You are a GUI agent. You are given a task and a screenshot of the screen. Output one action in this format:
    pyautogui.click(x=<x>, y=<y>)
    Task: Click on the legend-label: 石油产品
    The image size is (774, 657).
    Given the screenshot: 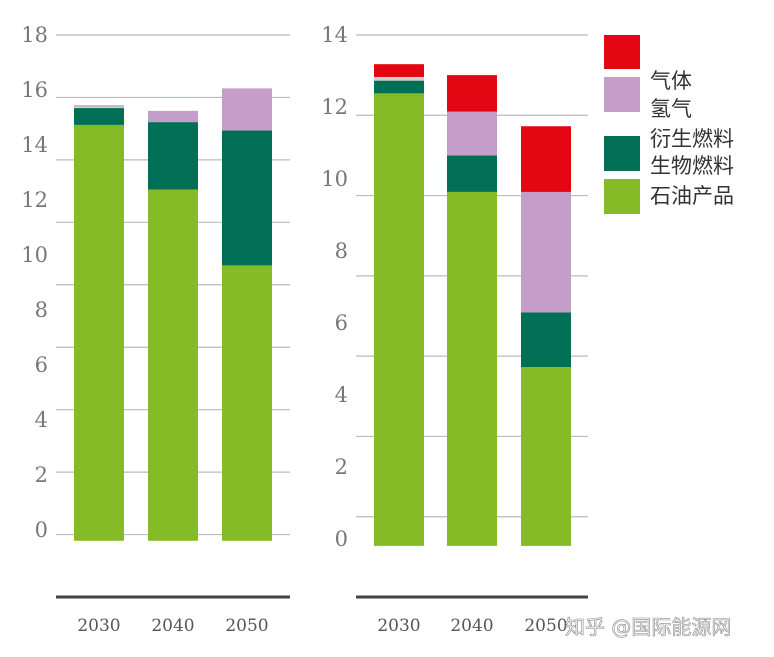 What is the action you would take?
    pyautogui.click(x=692, y=196)
    